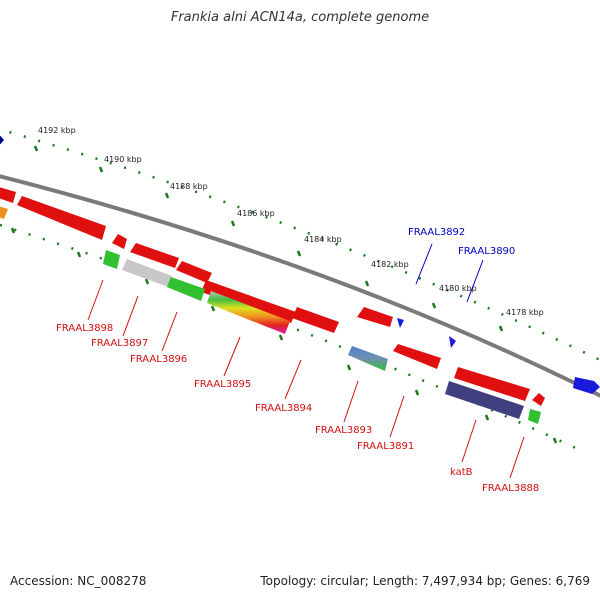 The image size is (600, 600). I want to click on map-title: Frankia alni ACN14a, complete genome, so click(300, 17).